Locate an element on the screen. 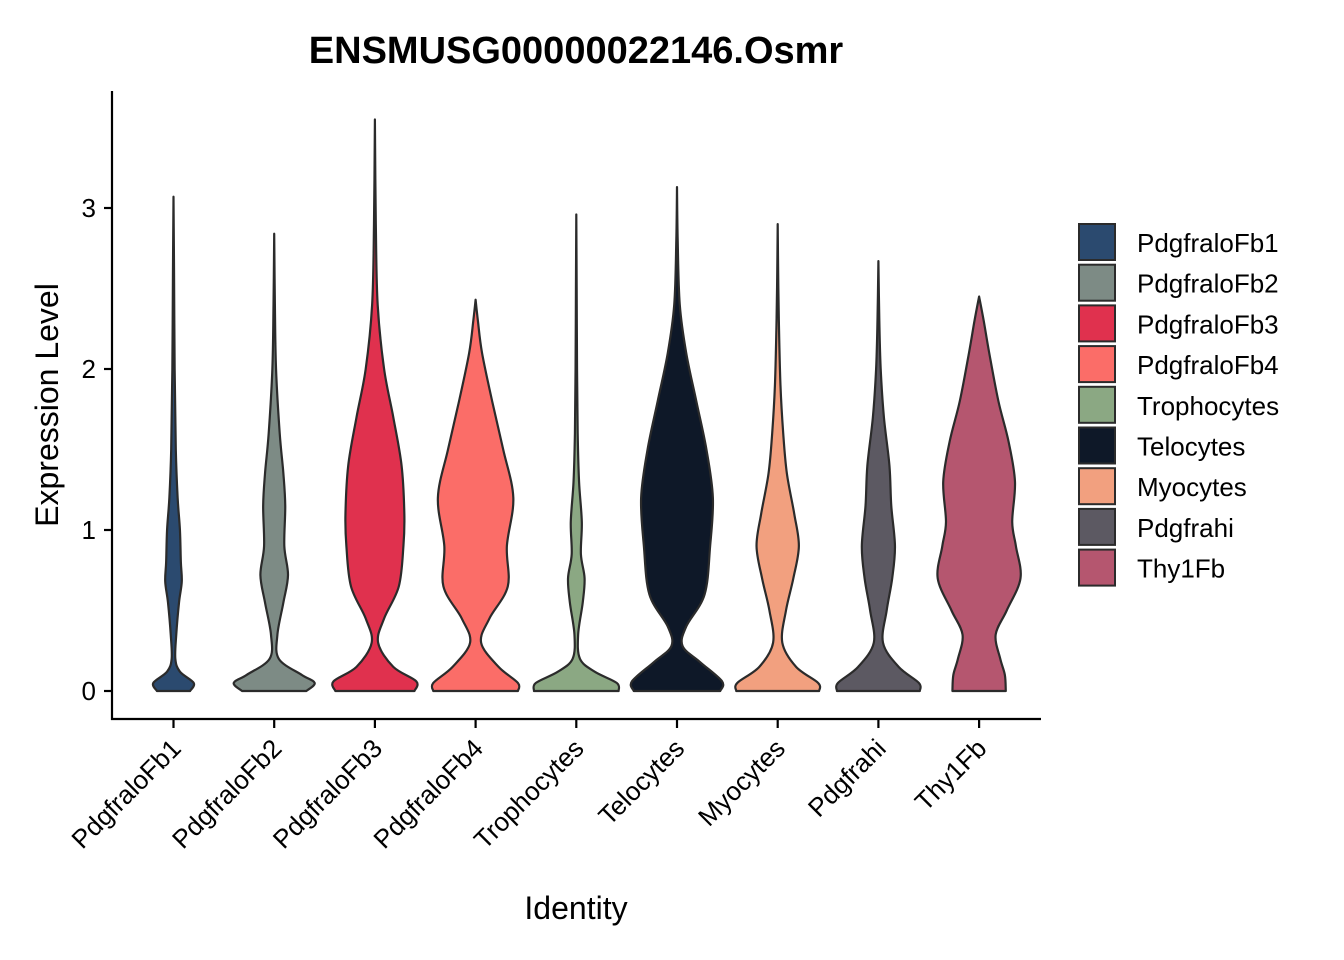 The width and height of the screenshot is (1344, 960). legend-label: Pdgfrahi is located at coordinates (1185, 528).